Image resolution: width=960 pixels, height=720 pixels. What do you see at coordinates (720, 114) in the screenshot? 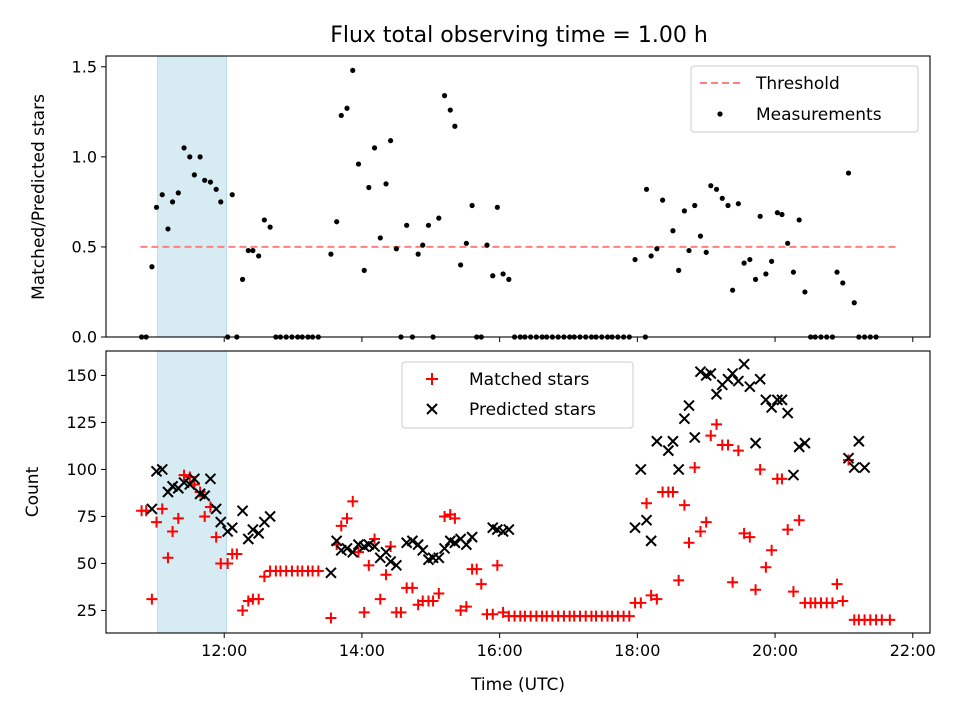
I see `legend-measurements-swatch` at bounding box center [720, 114].